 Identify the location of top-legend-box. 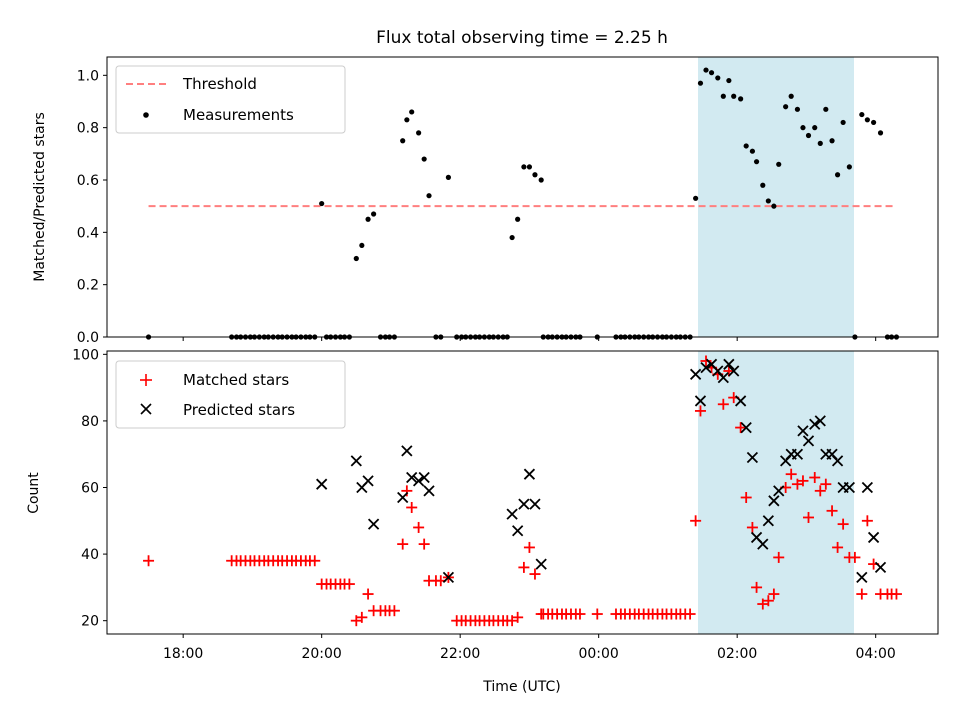
(230, 99).